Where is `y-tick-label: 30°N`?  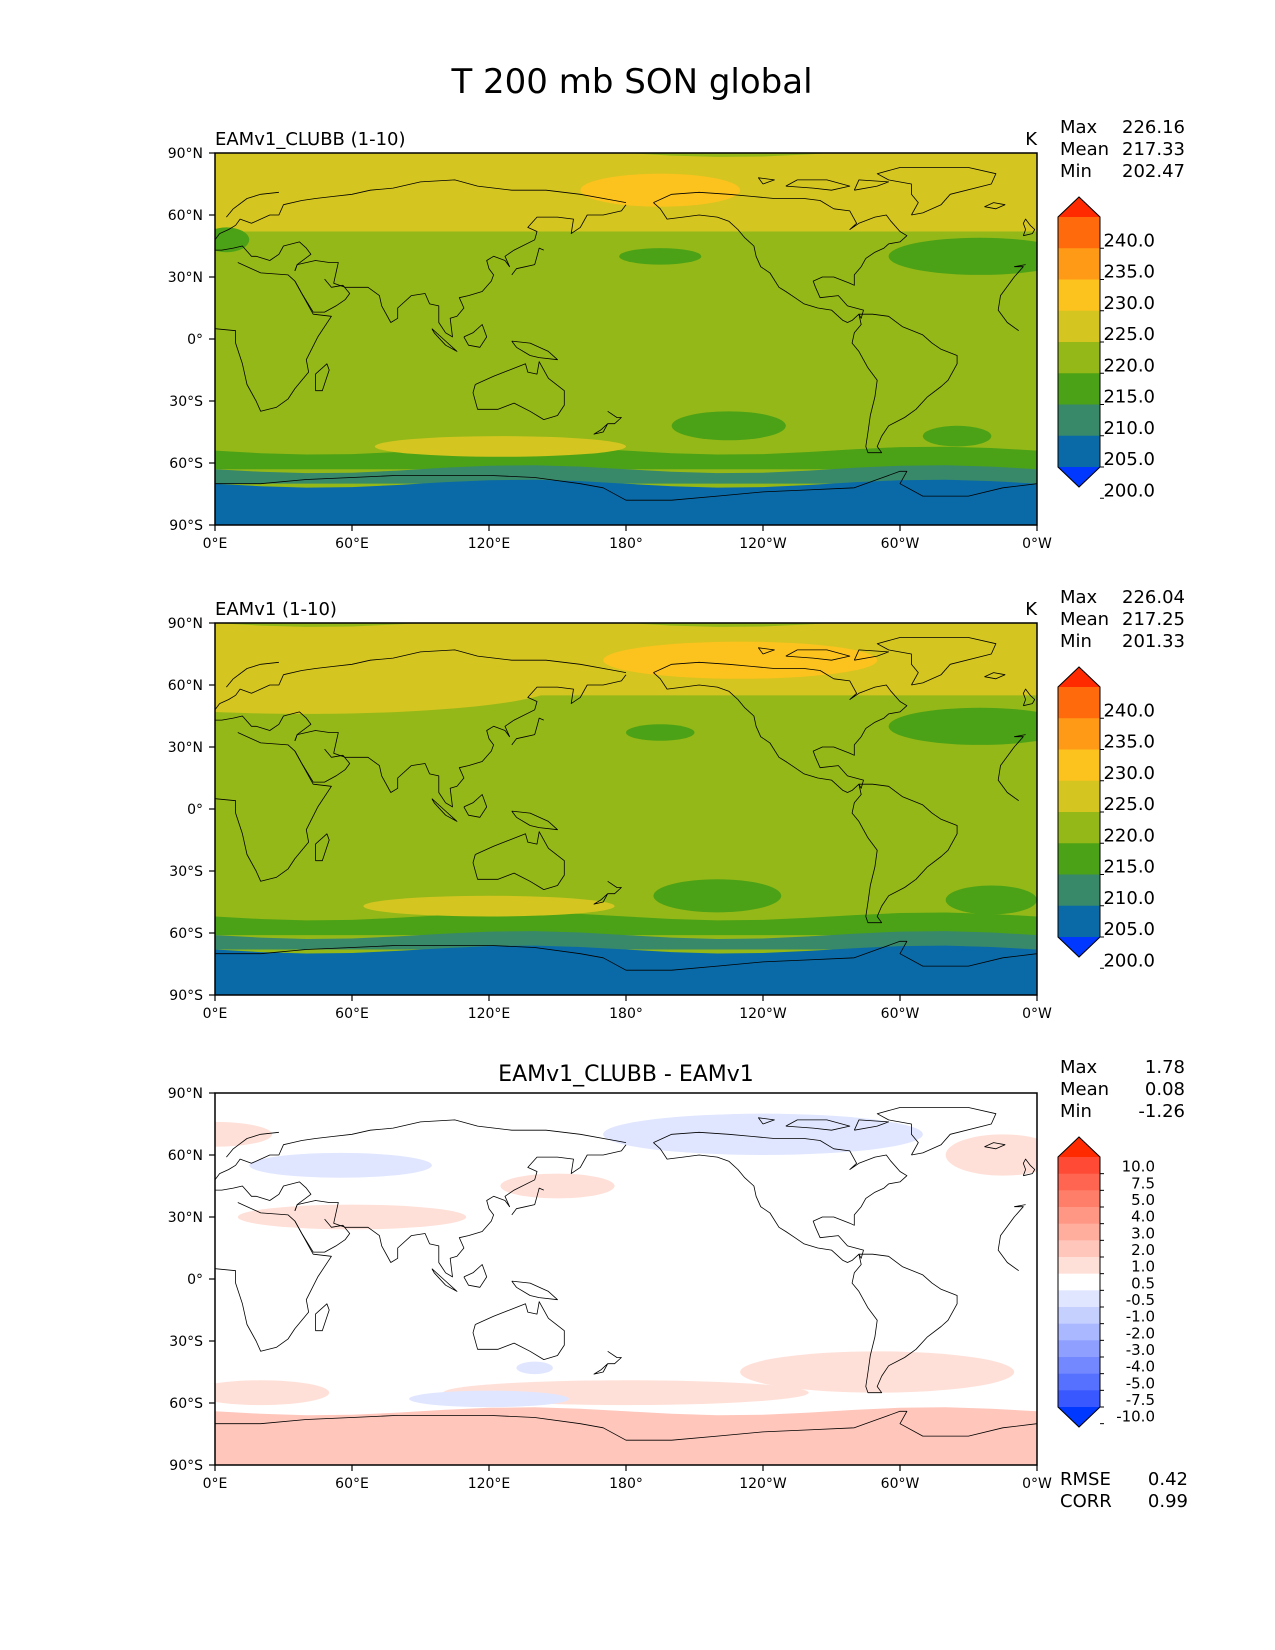
y-tick-label: 30°N is located at coordinates (185, 1218).